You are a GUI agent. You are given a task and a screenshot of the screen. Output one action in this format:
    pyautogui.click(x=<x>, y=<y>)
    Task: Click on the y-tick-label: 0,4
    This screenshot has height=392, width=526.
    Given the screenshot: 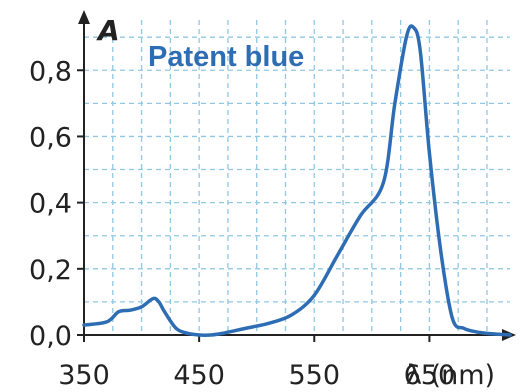 What is the action you would take?
    pyautogui.click(x=50, y=204)
    